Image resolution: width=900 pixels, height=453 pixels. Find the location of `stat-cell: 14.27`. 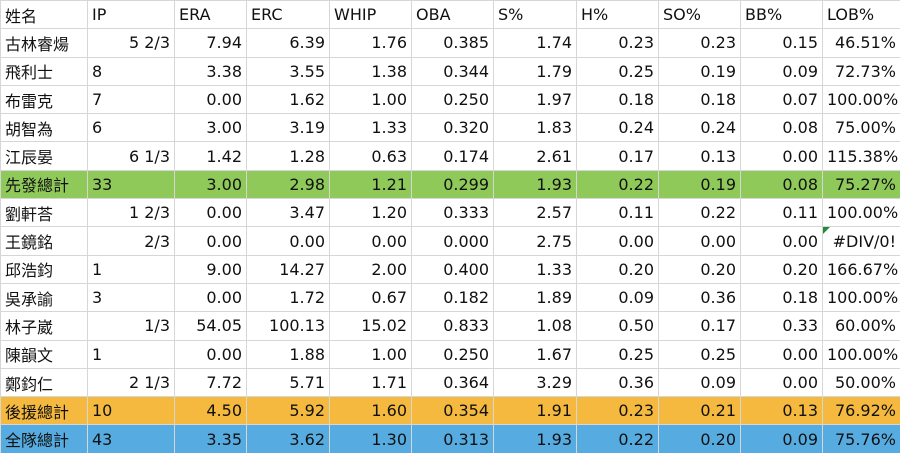

stat-cell: 14.27 is located at coordinates (288, 269).